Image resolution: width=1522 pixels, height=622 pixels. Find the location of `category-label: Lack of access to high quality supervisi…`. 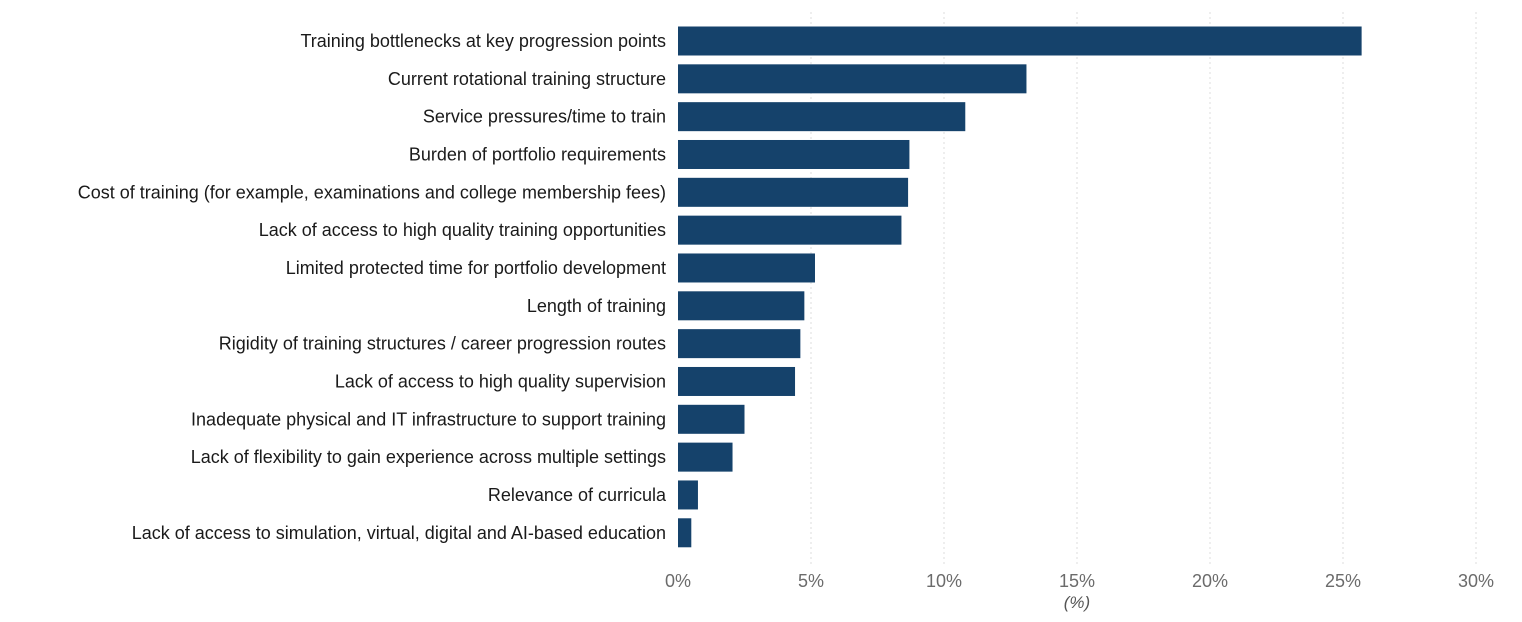

category-label: Lack of access to high quality supervisi… is located at coordinates (500, 381).